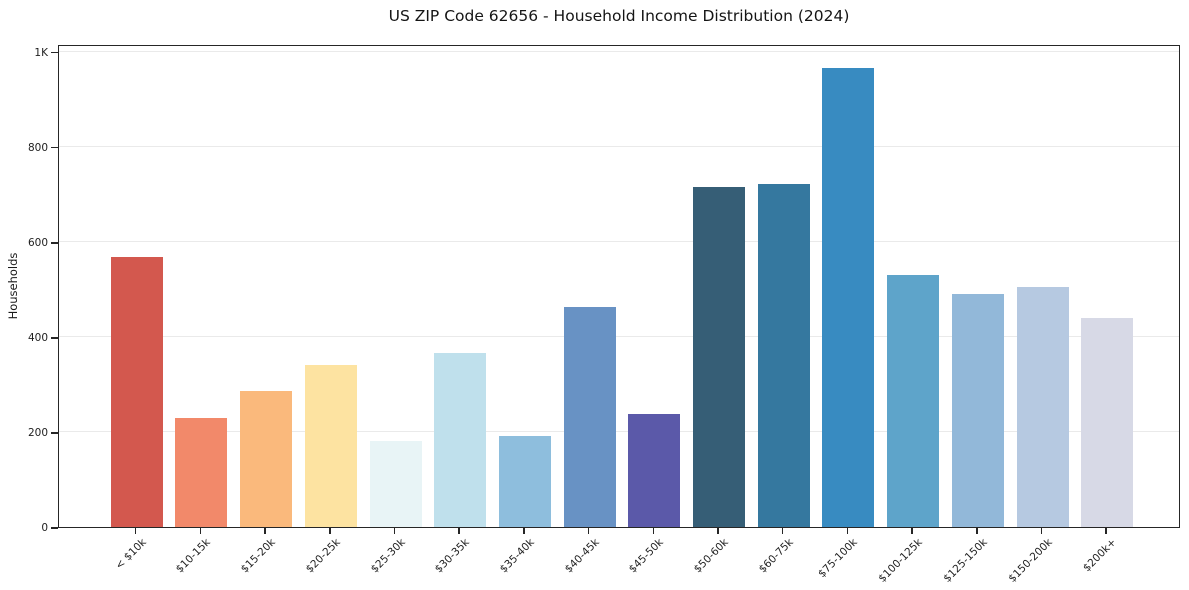  I want to click on y-axis-label: Households, so click(13, 286).